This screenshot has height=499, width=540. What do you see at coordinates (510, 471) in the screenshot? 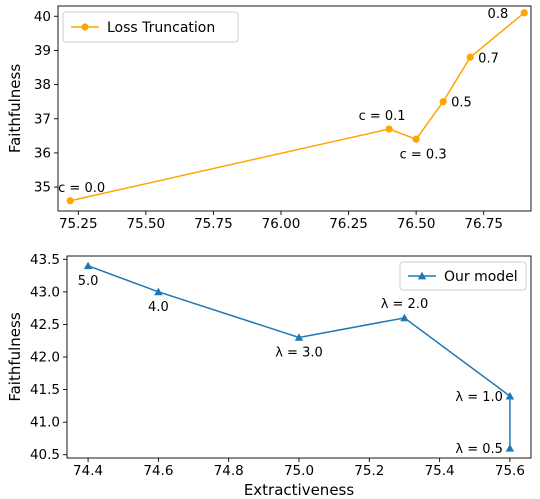
I see `x-tick-label: 75.6` at bounding box center [510, 471].